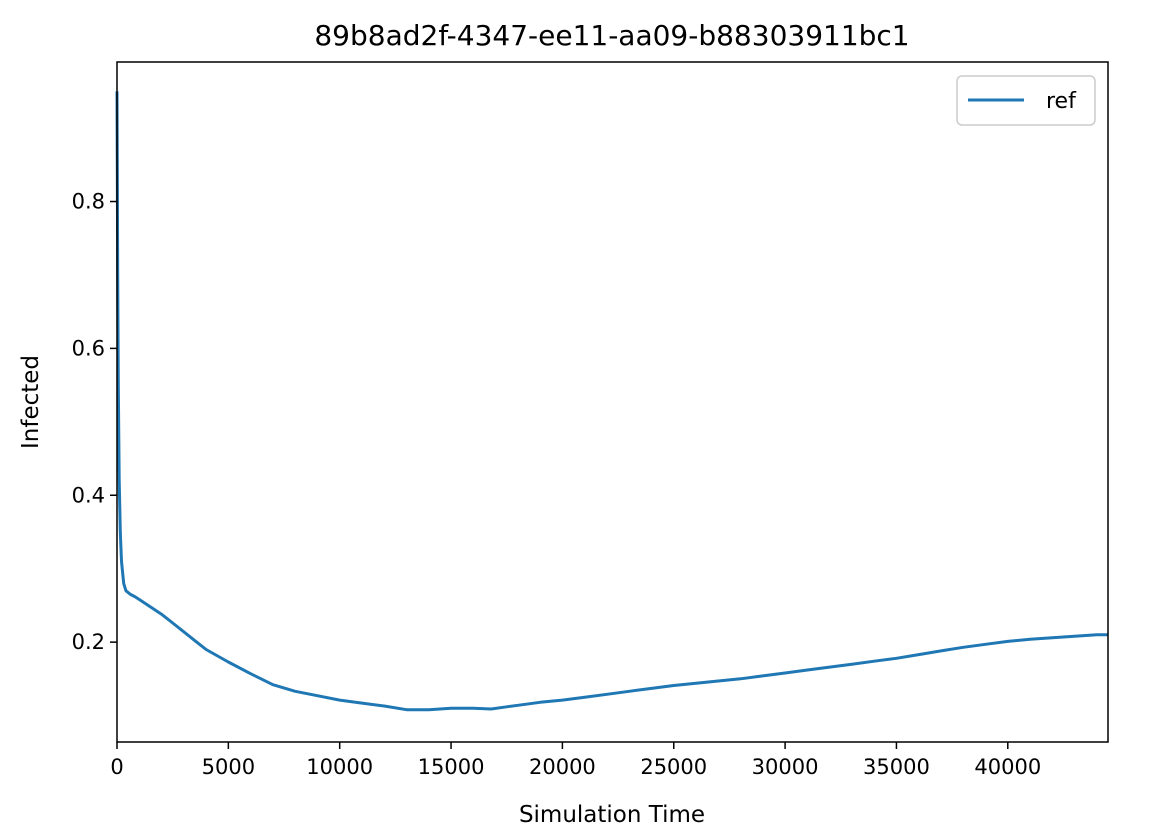 The height and width of the screenshot is (829, 1149). What do you see at coordinates (88, 642) in the screenshot?
I see `y-tick-label: 0.2` at bounding box center [88, 642].